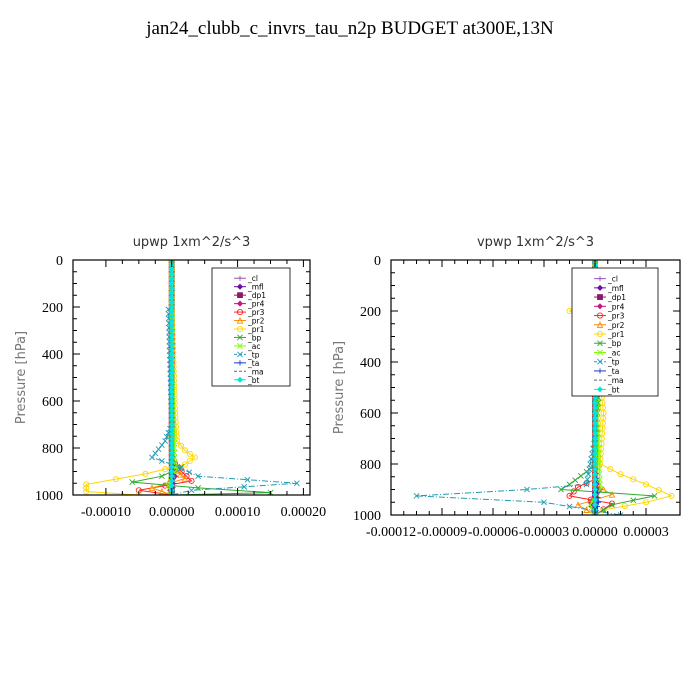 The height and width of the screenshot is (700, 700). What do you see at coordinates (544, 532) in the screenshot?
I see `x-tick-label: -0.00003` at bounding box center [544, 532].